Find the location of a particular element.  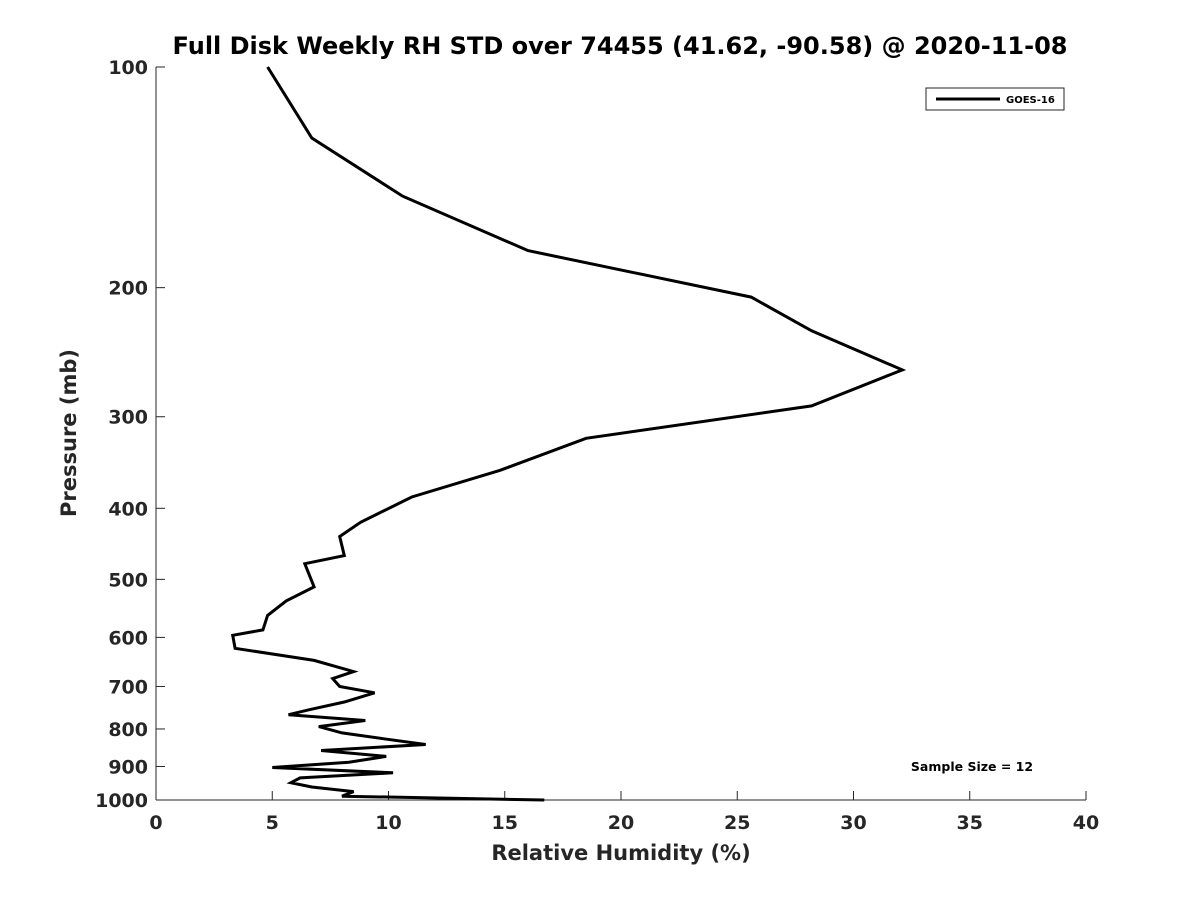

legend: GOES-16 is located at coordinates (995, 99).